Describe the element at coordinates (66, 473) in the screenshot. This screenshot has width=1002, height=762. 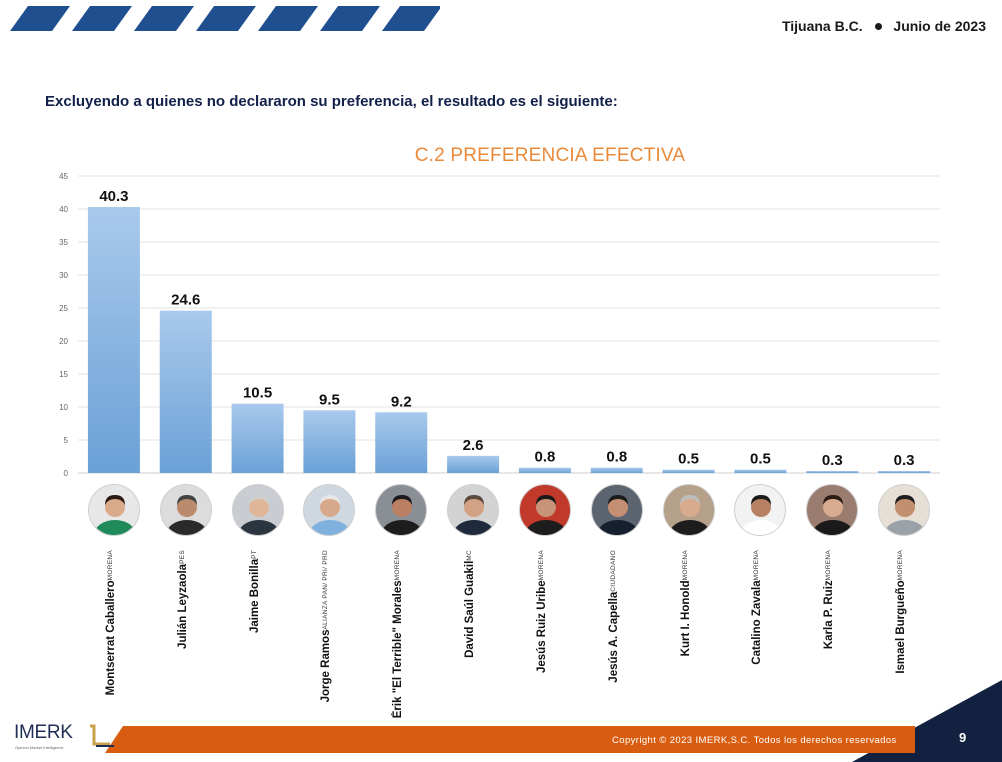
I see `y-tick-label: 0` at that location.